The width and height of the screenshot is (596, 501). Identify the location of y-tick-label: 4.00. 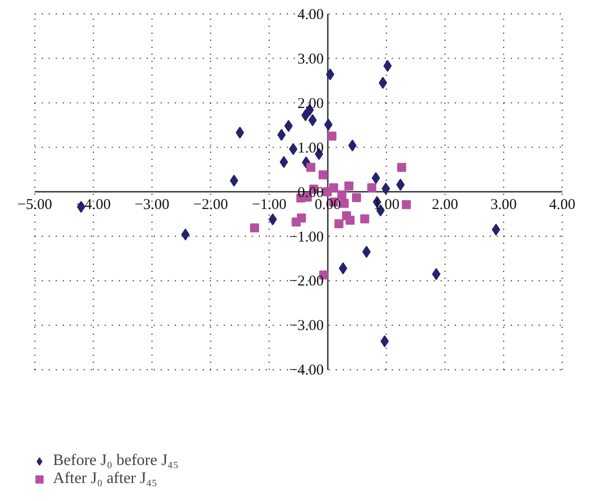
(311, 14).